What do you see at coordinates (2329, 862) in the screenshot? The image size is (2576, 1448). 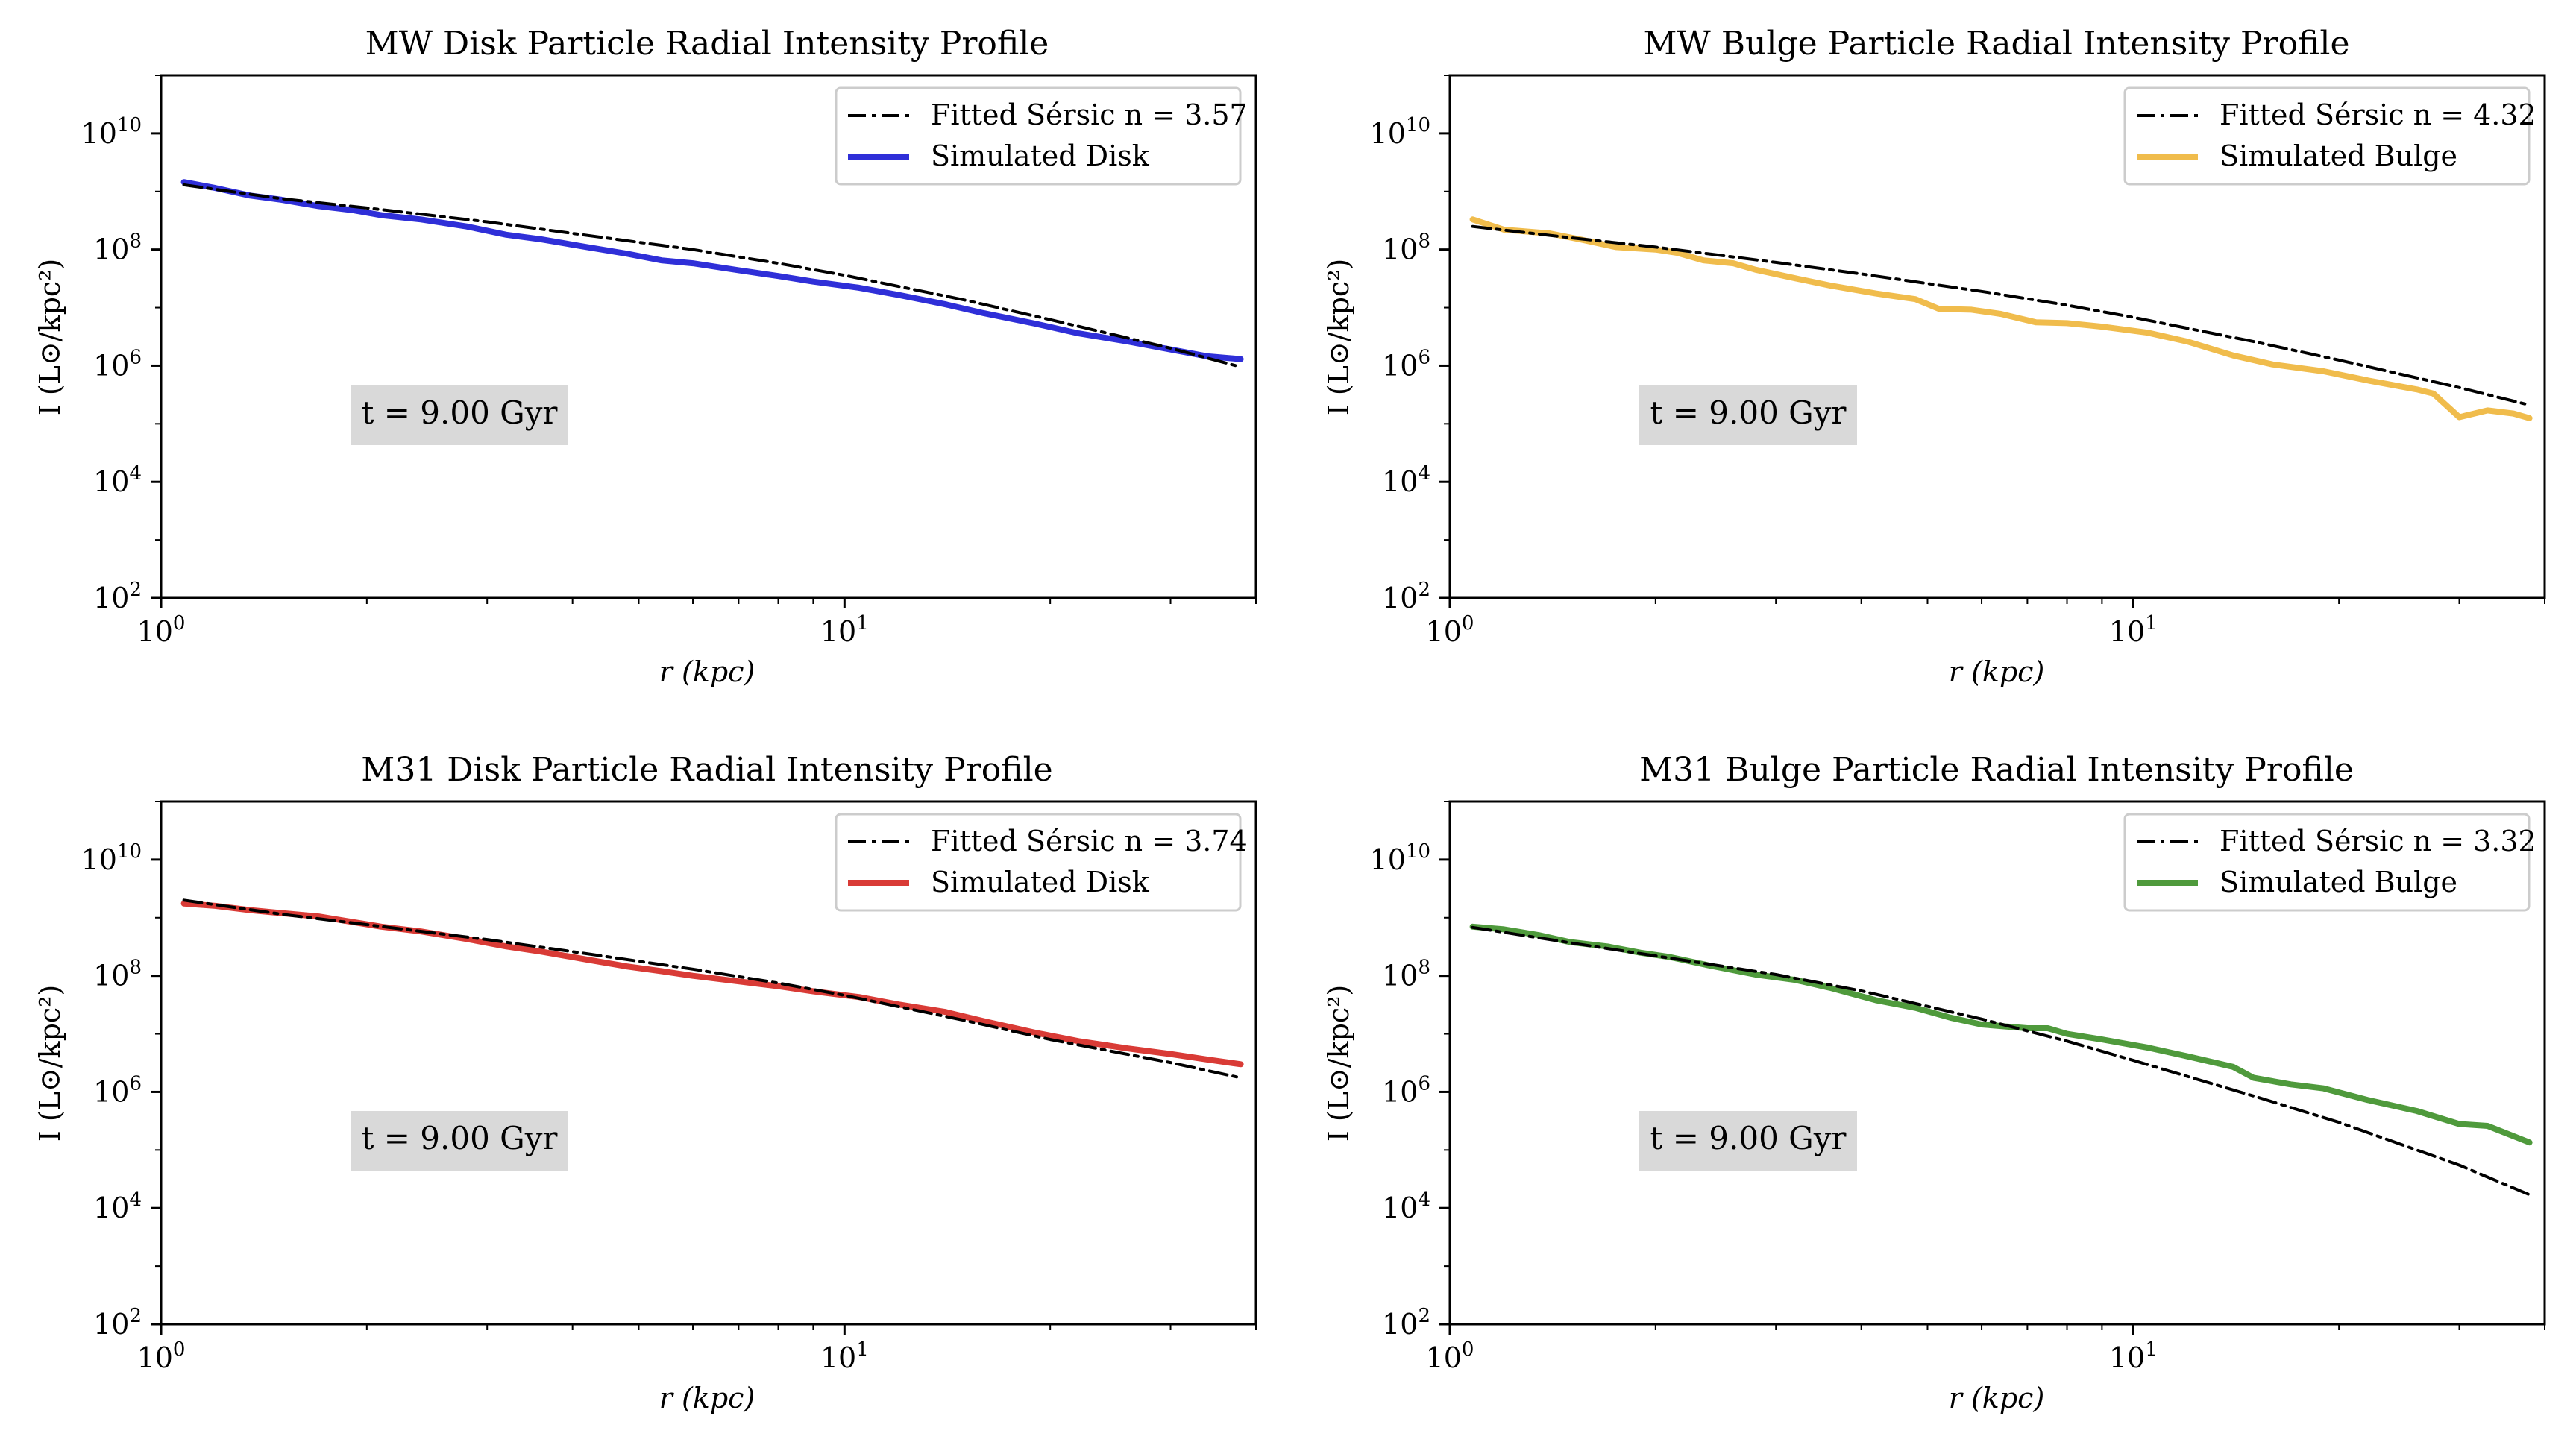 I see `legend: Fitted Sérsic n = 3.32 Simulated Bulge` at bounding box center [2329, 862].